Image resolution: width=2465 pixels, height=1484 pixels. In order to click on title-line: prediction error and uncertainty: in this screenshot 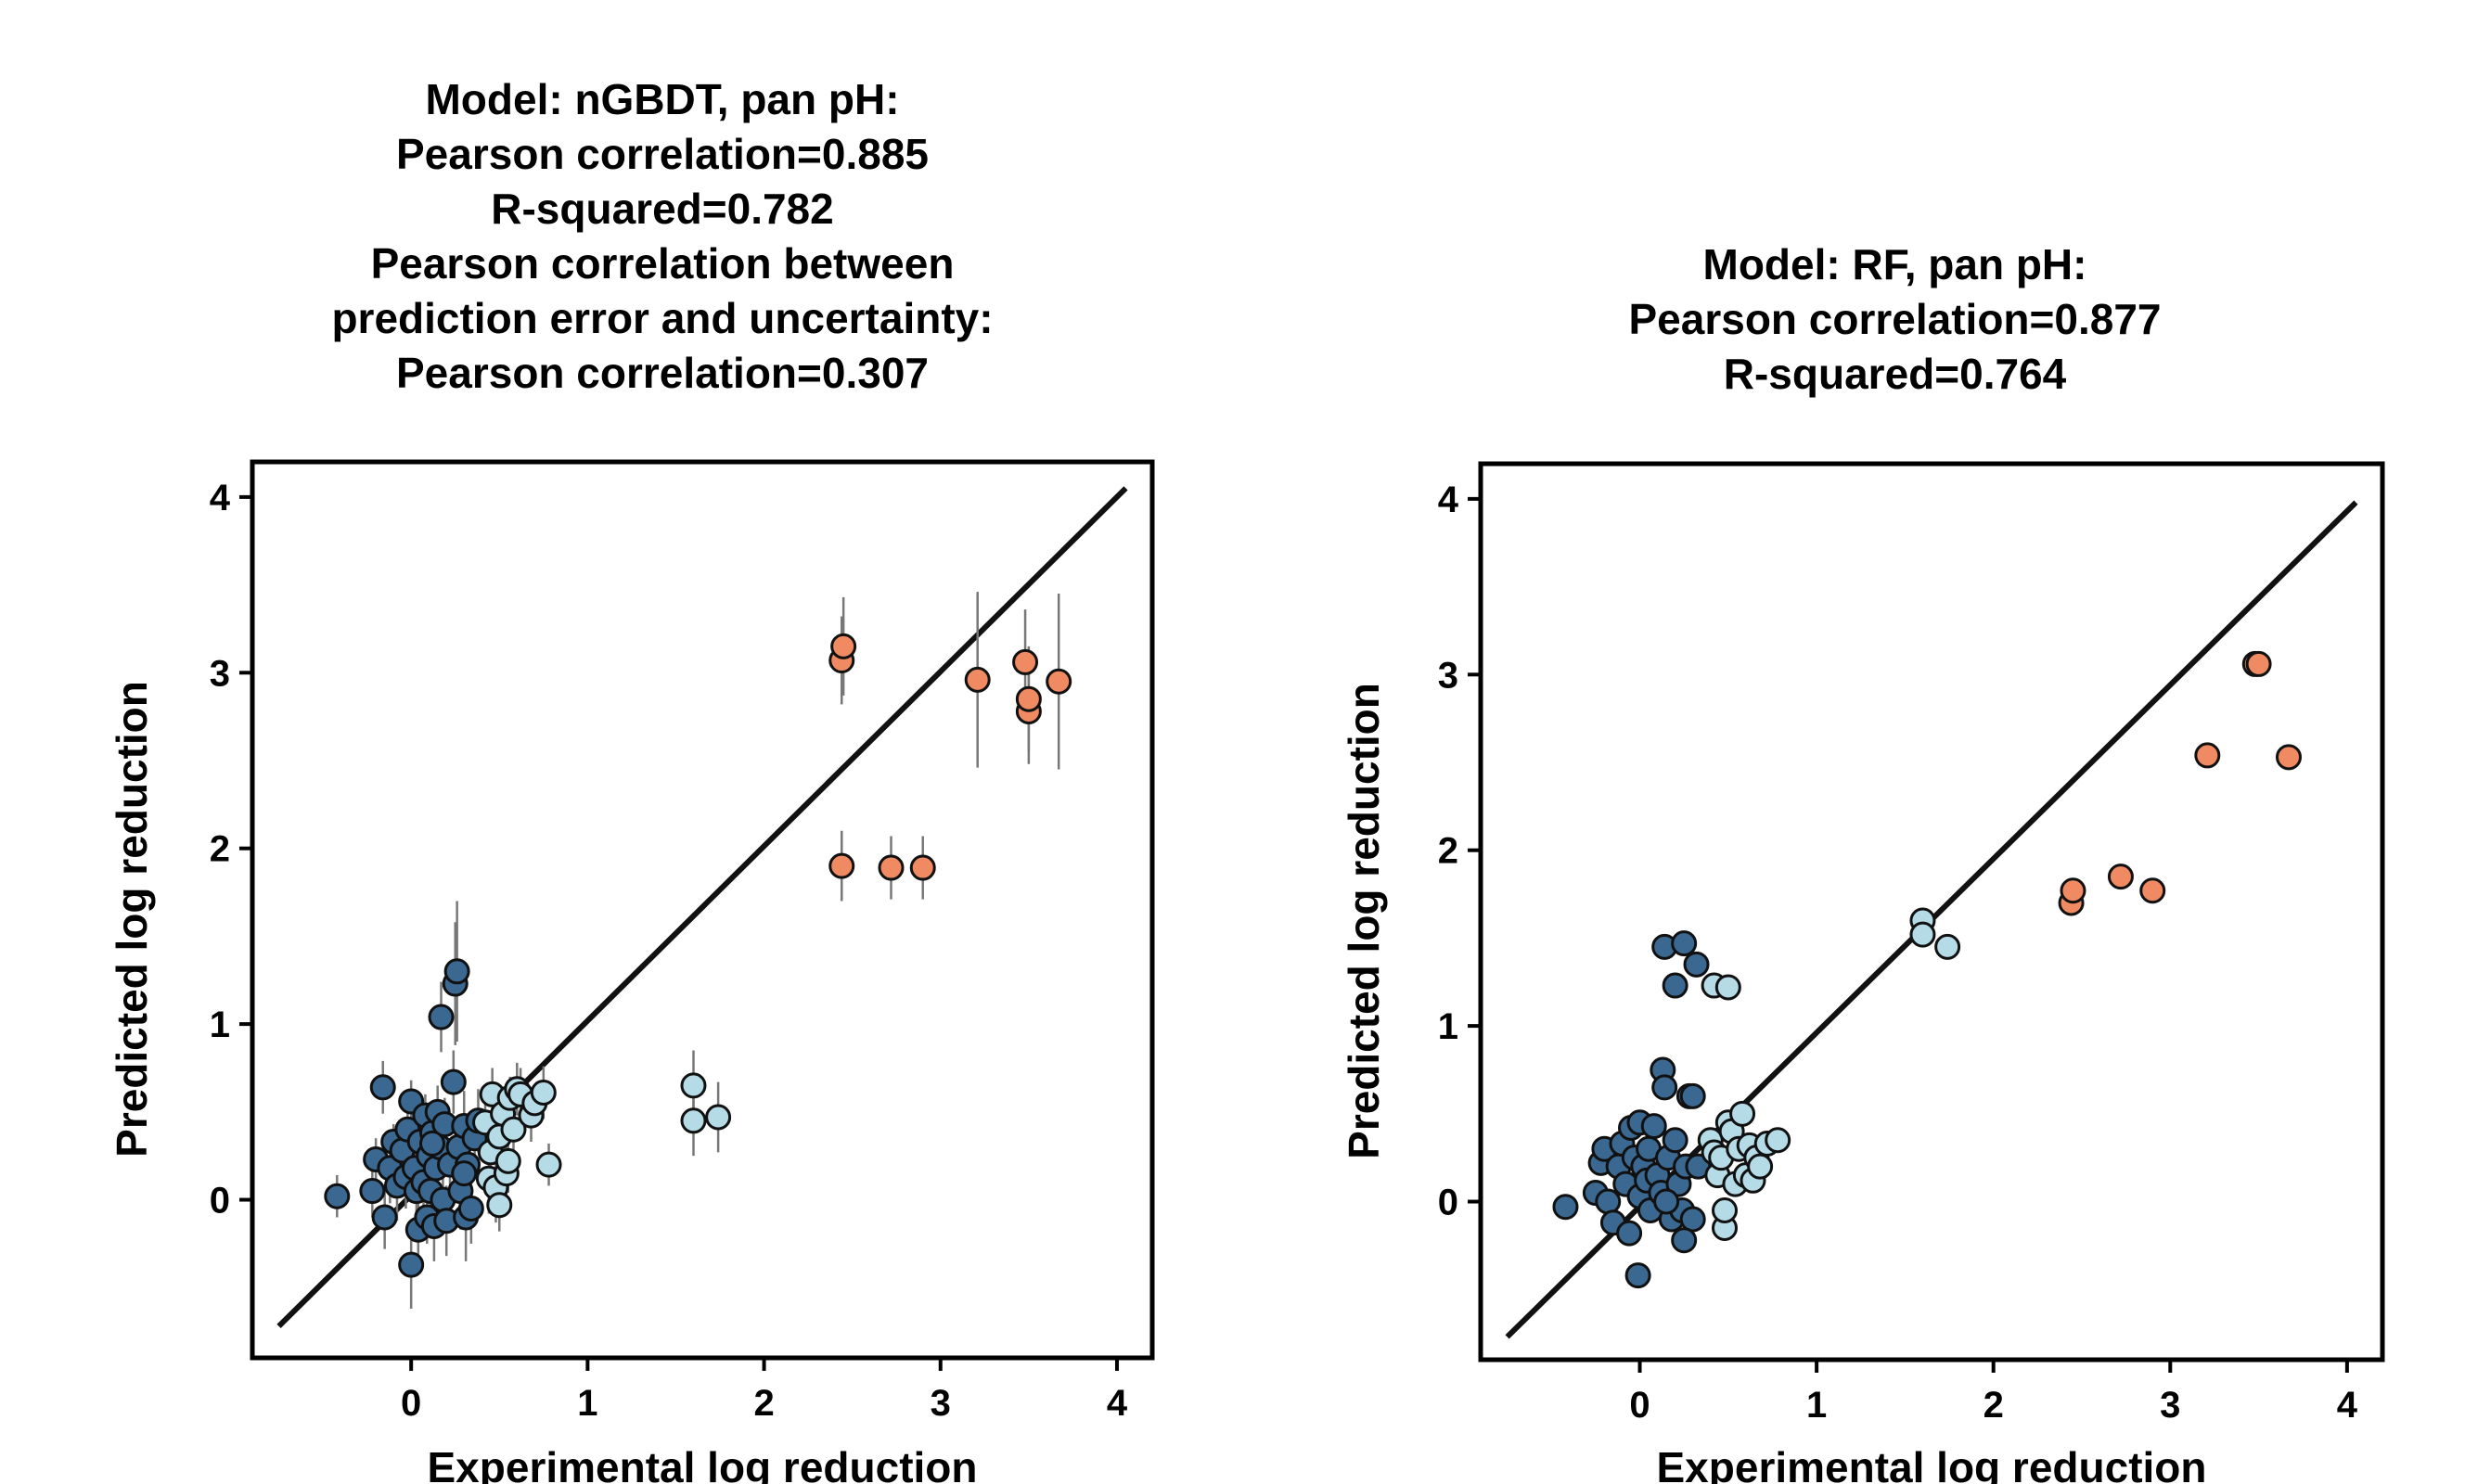, I will do `click(662, 318)`.